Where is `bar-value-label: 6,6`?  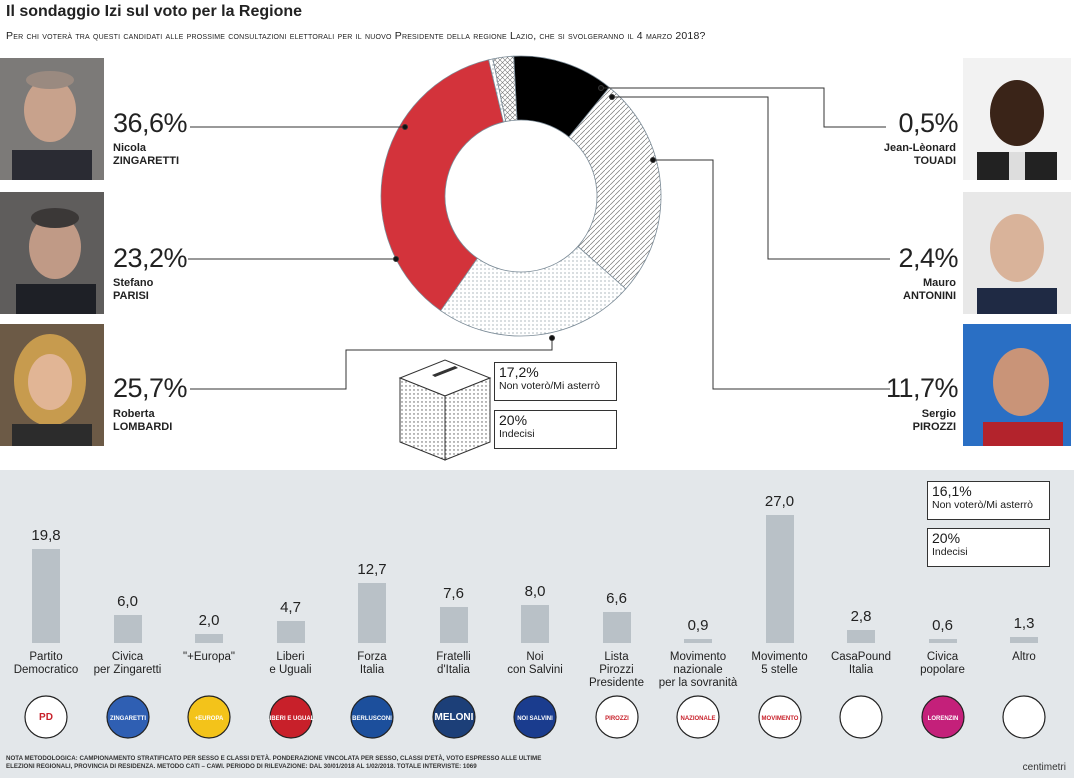
bar-value-label: 6,6 is located at coordinates (616, 598).